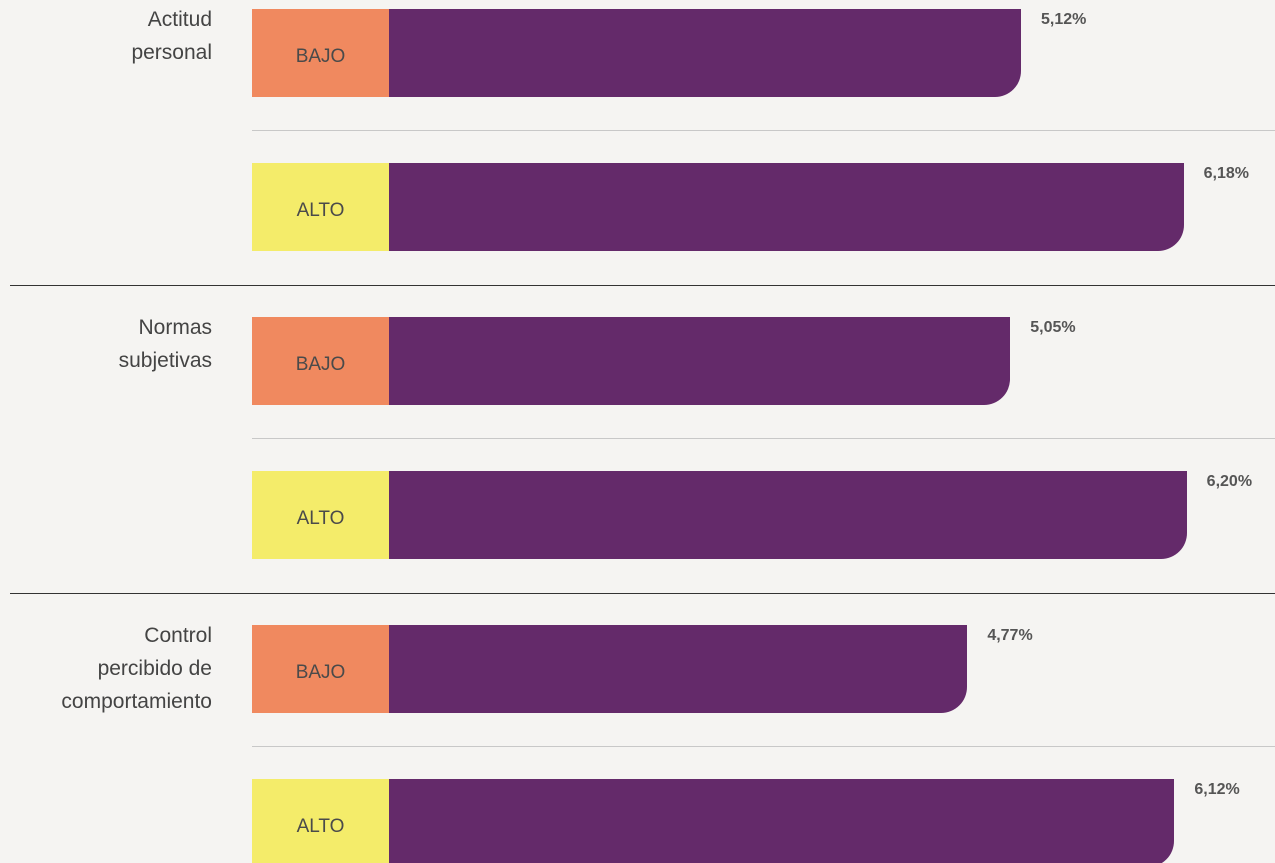 The height and width of the screenshot is (863, 1275). I want to click on category-label: Normas subjetivas, so click(165, 344).